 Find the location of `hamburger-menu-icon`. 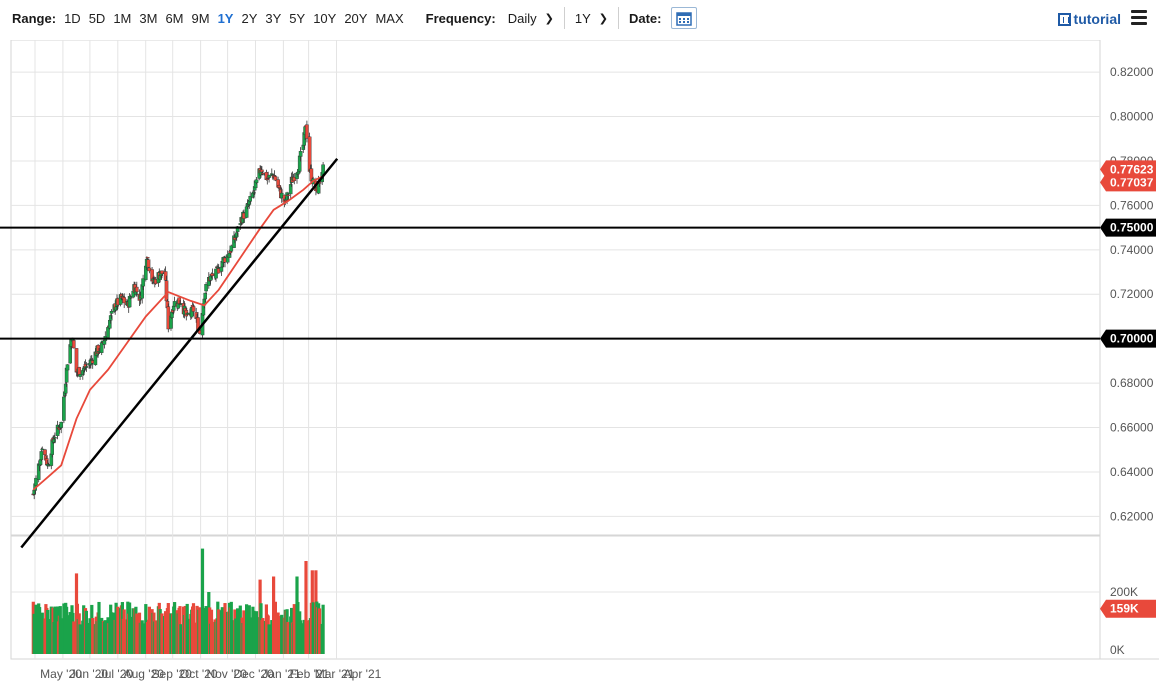

hamburger-menu-icon is located at coordinates (1139, 19).